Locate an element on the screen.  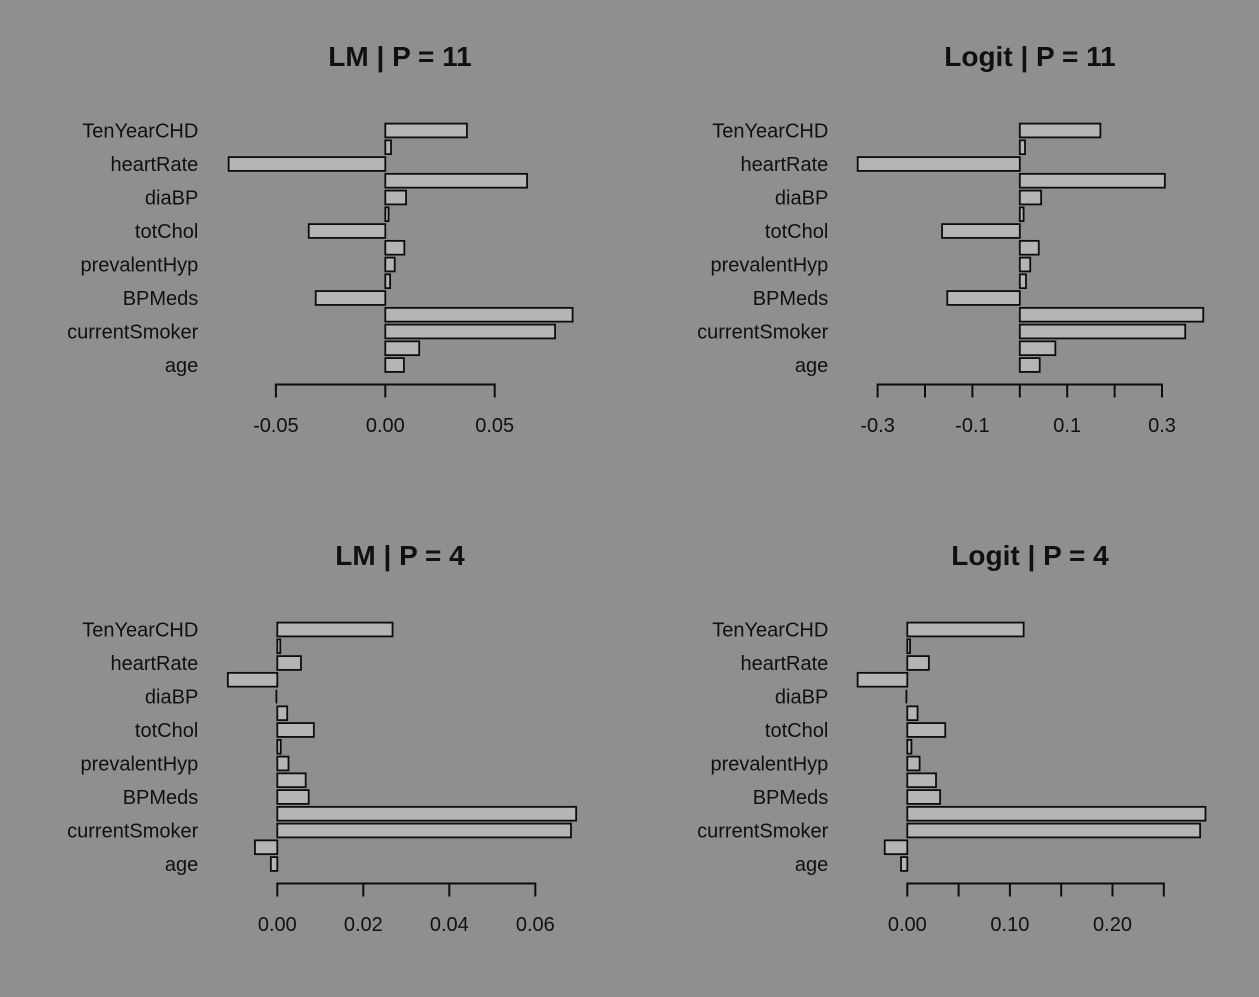
x-axis-tick-label: -0.3 is located at coordinates (877, 426).